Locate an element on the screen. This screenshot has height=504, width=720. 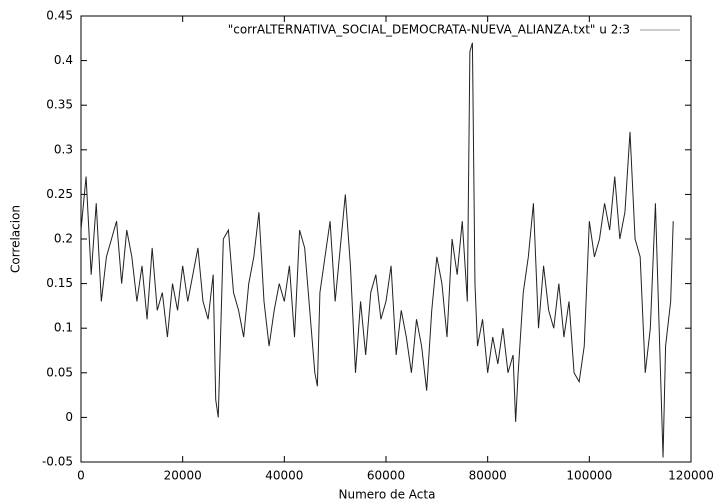
y-tick-label: 0.3 is located at coordinates (63, 149).